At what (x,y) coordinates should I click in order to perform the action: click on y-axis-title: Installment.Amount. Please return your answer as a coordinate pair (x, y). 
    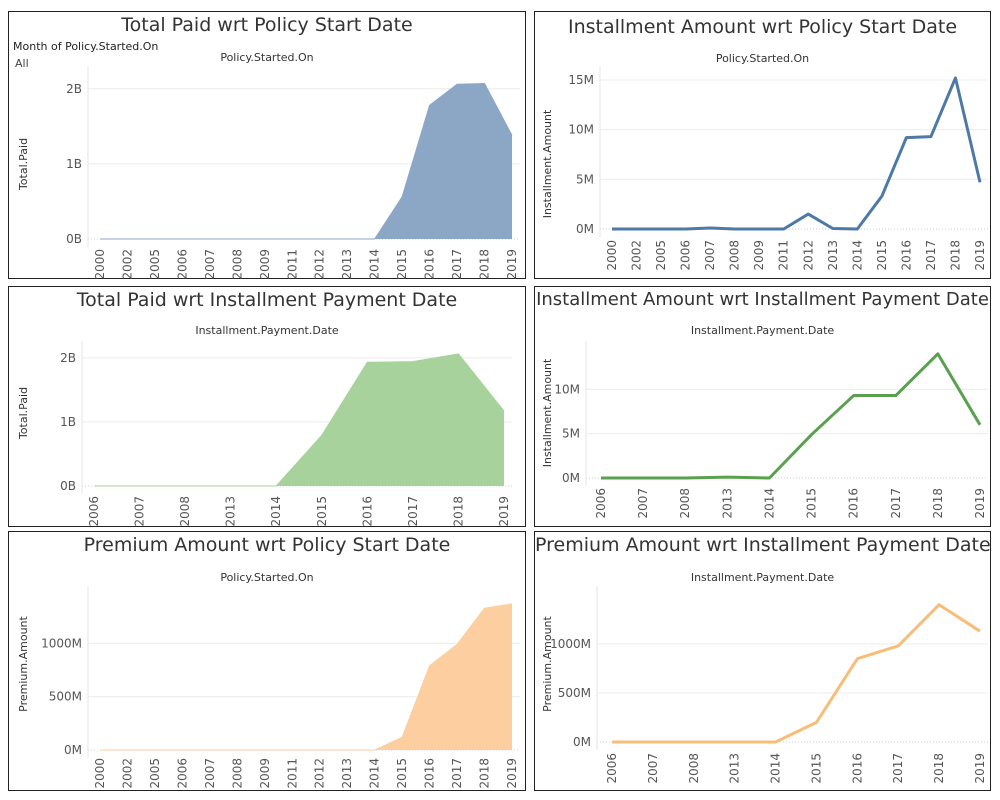
    Looking at the image, I should click on (547, 163).